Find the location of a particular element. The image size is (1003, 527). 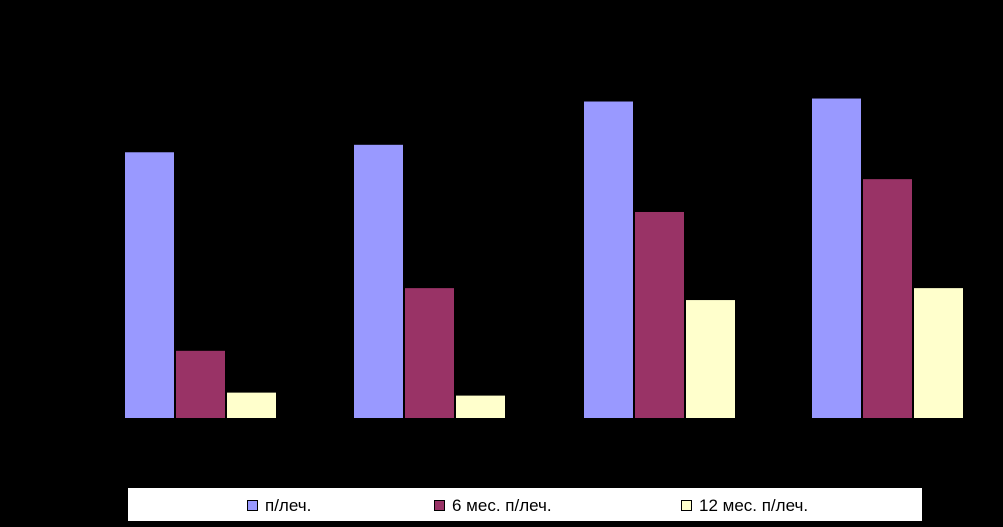

legend-label-12-months: 12 мес. п/леч. is located at coordinates (754, 505).